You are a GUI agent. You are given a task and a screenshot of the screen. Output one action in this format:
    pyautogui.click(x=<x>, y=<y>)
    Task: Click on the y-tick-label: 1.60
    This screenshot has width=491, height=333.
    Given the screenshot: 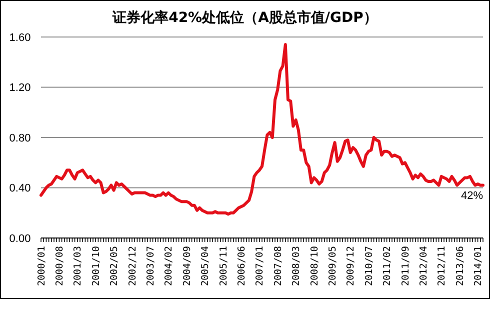 What is the action you would take?
    pyautogui.click(x=20, y=38)
    